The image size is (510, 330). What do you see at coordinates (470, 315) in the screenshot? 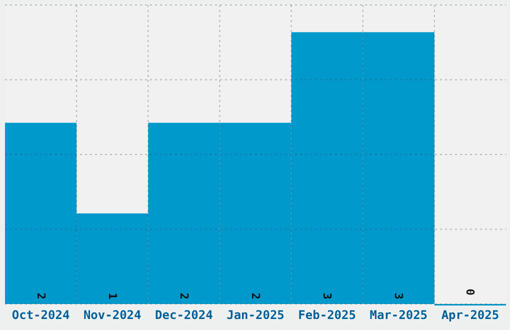
I see `x-tick-label: Apr-2025` at bounding box center [470, 315].